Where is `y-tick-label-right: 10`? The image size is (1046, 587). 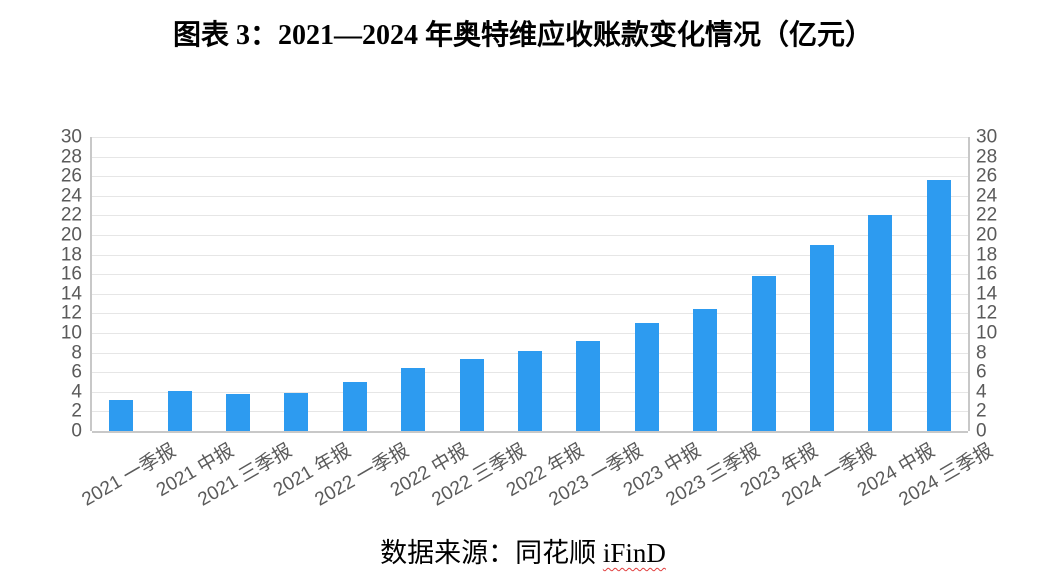
y-tick-label-right: 10 is located at coordinates (987, 333).